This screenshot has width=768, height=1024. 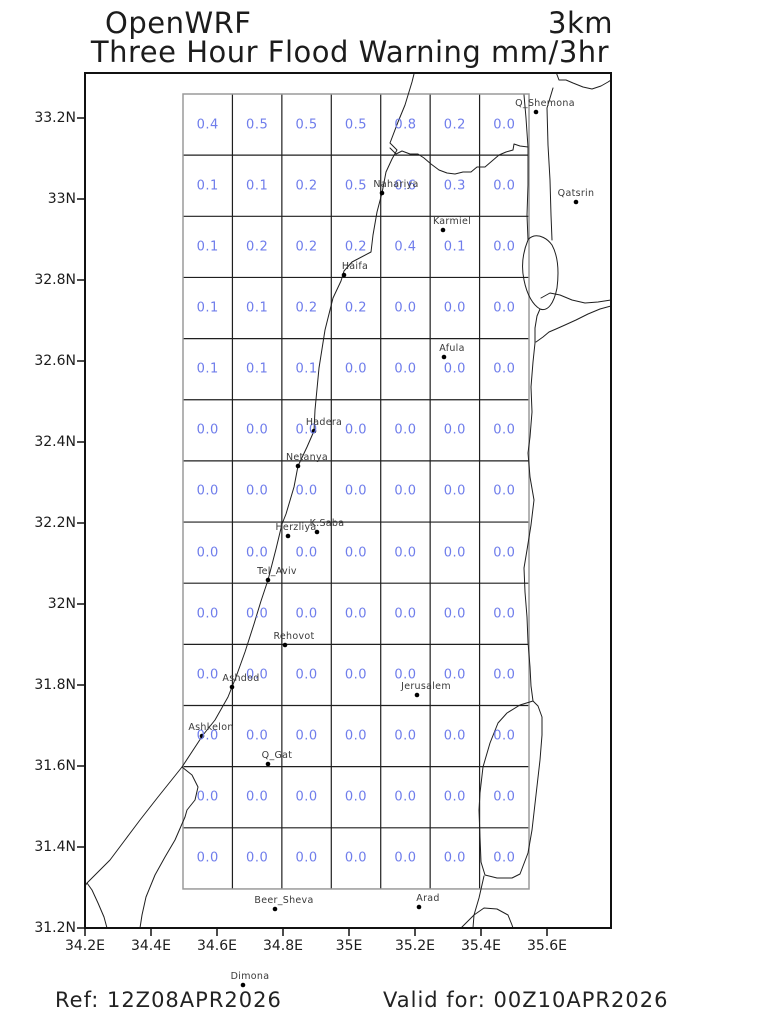 What do you see at coordinates (532, 505) in the screenshot?
I see `jordan-river` at bounding box center [532, 505].